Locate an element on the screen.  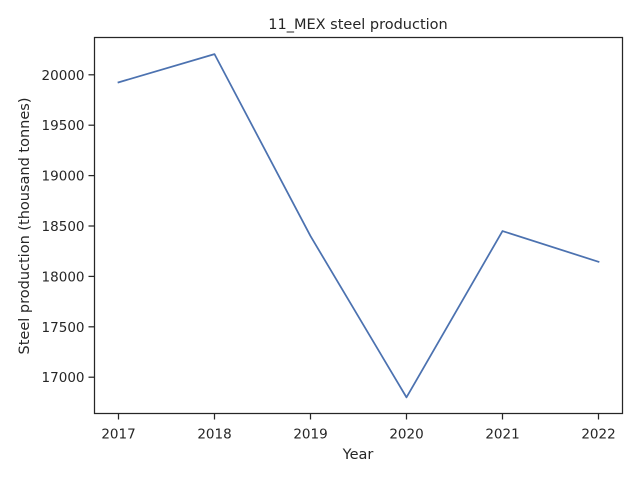
y-tick-label: 19500 is located at coordinates (63, 126).